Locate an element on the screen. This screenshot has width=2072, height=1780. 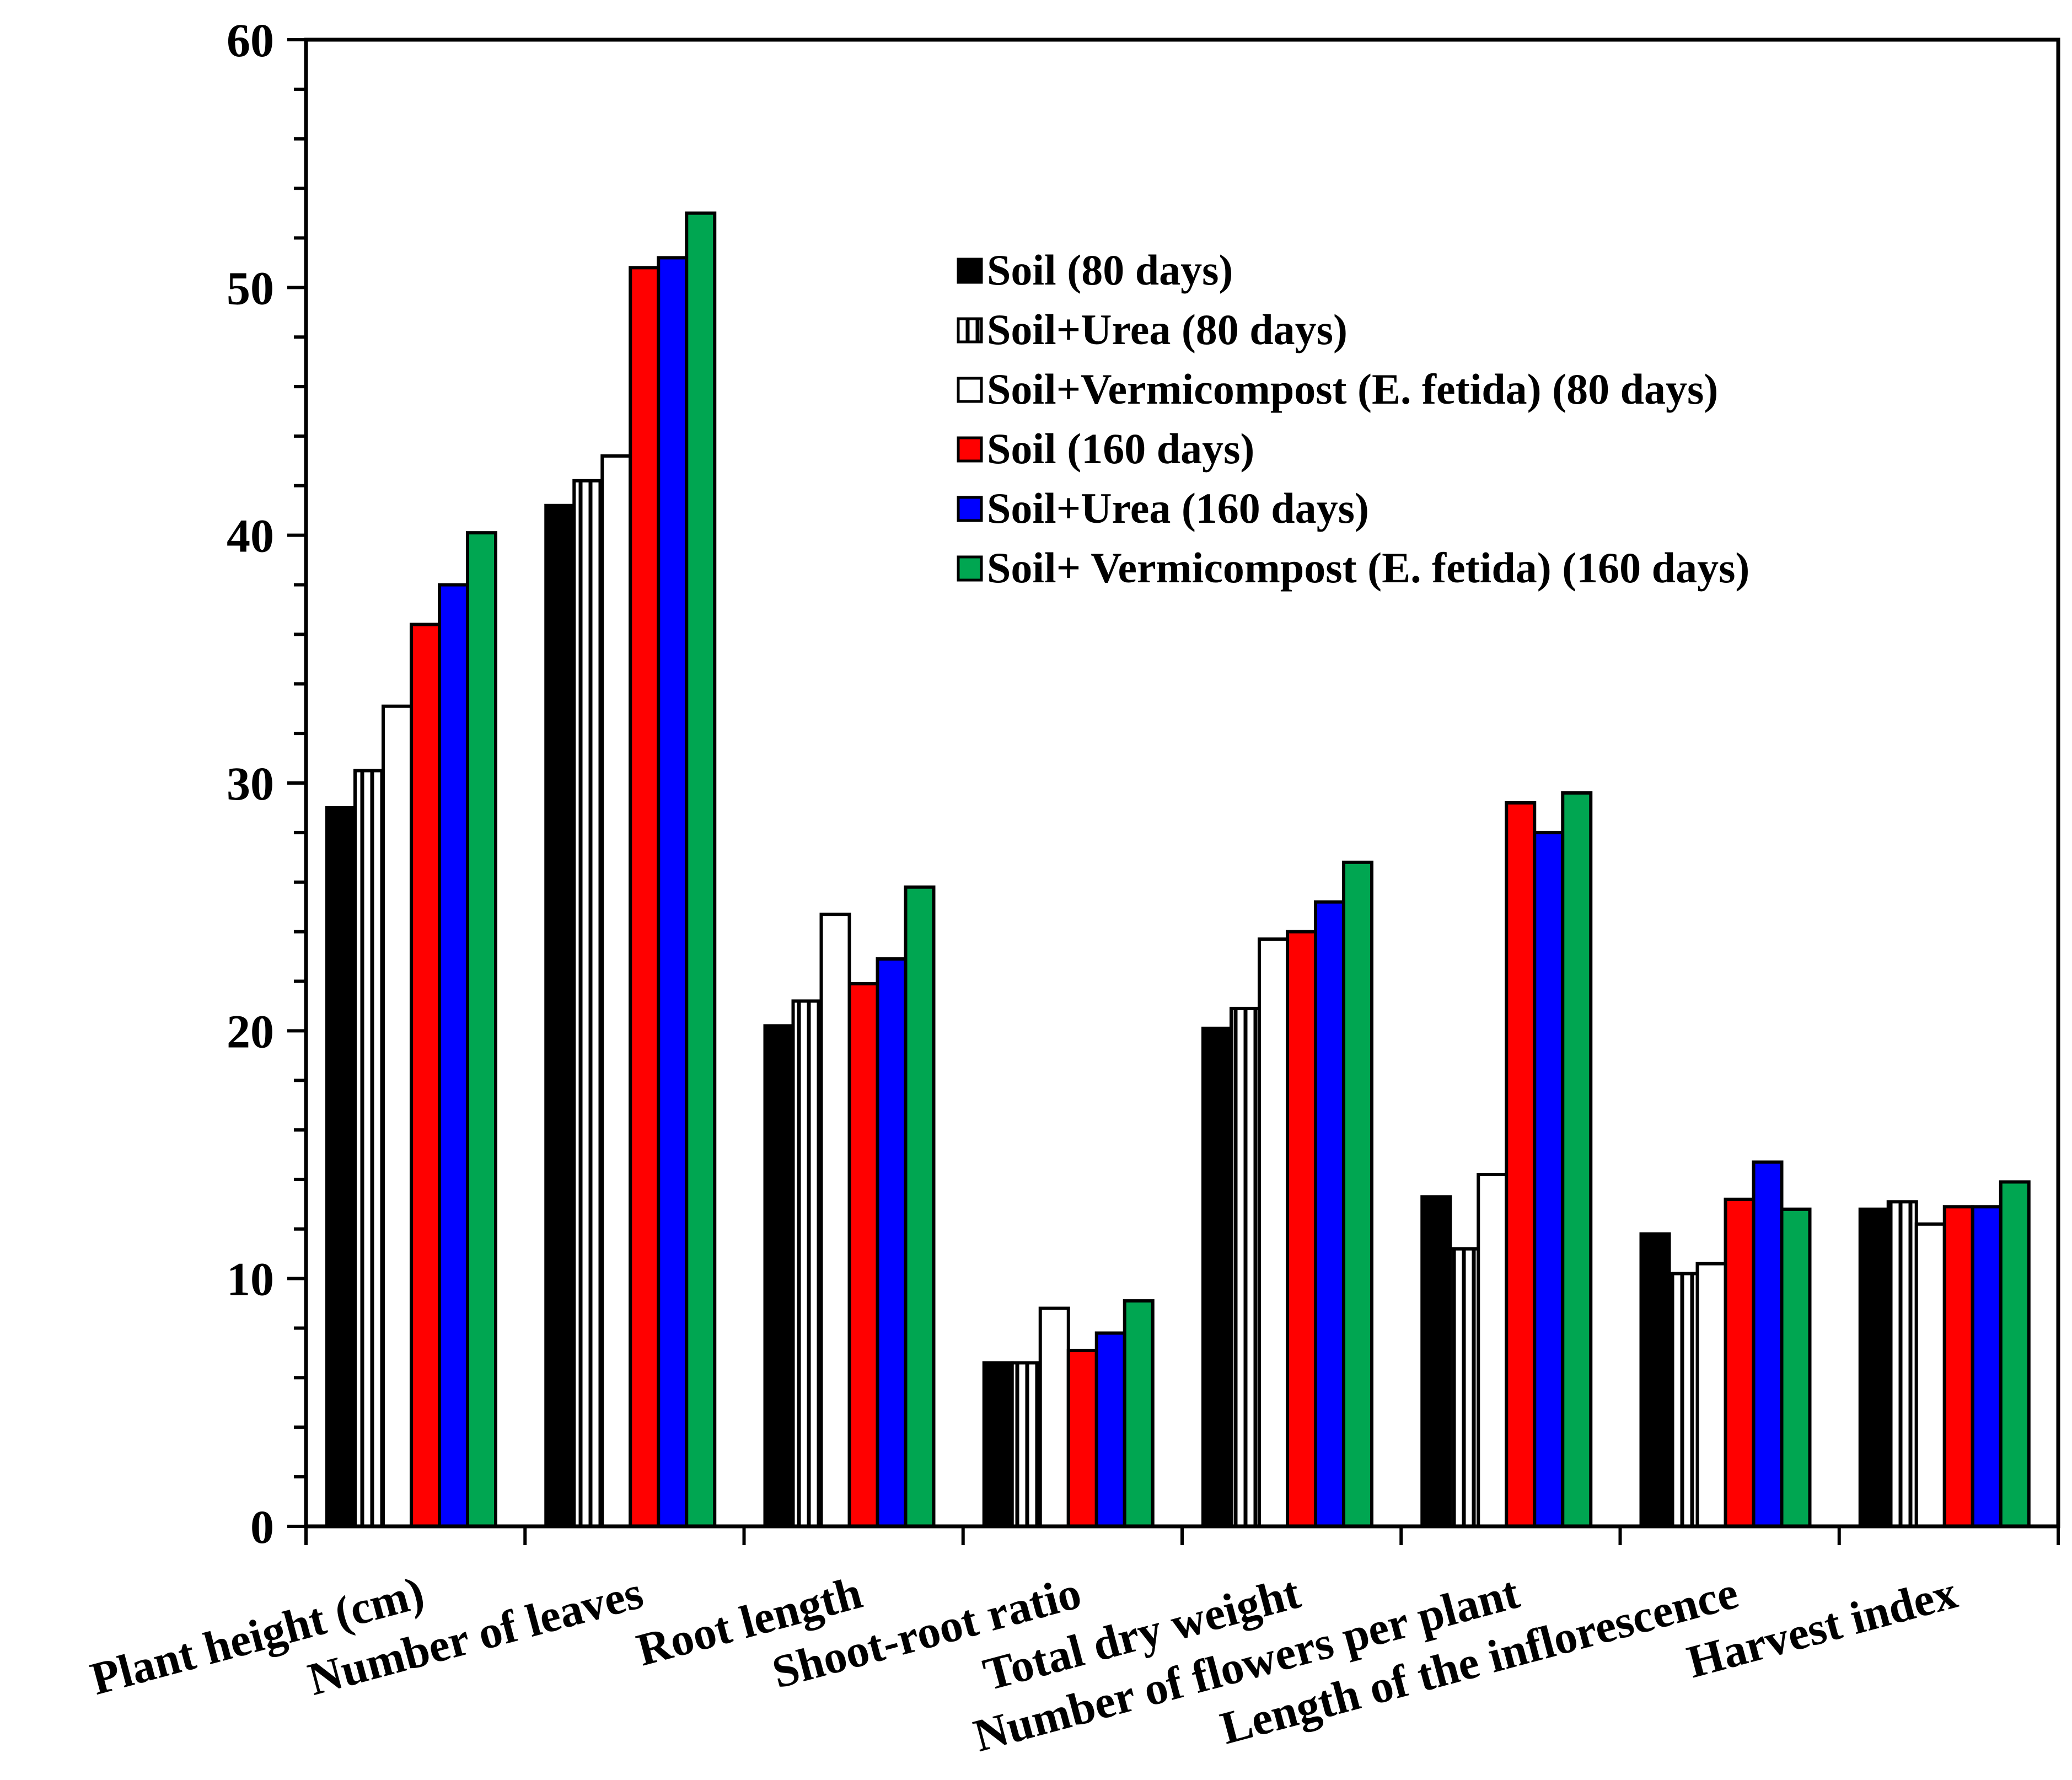
legend-label-1: Soil (80 days) is located at coordinates (1110, 270).